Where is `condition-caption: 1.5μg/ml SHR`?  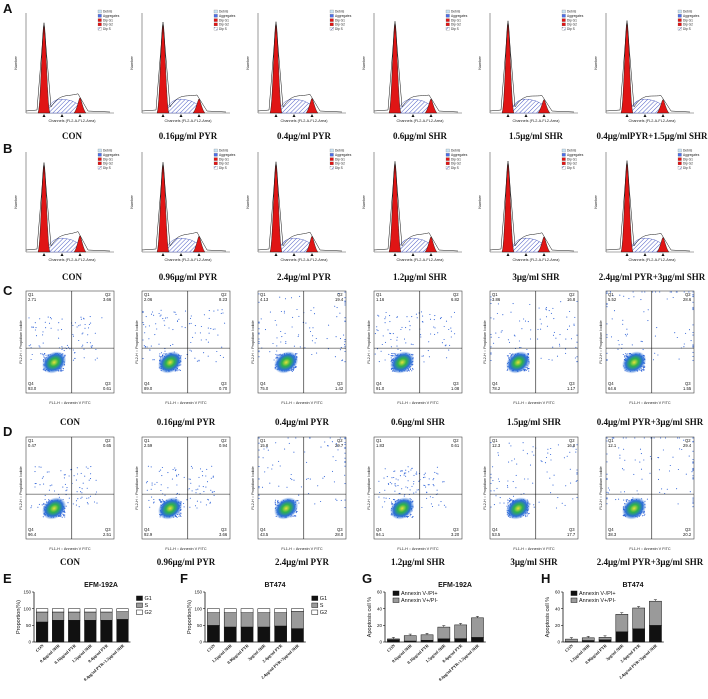 condition-caption: 1.5μg/ml SHR is located at coordinates (534, 422).